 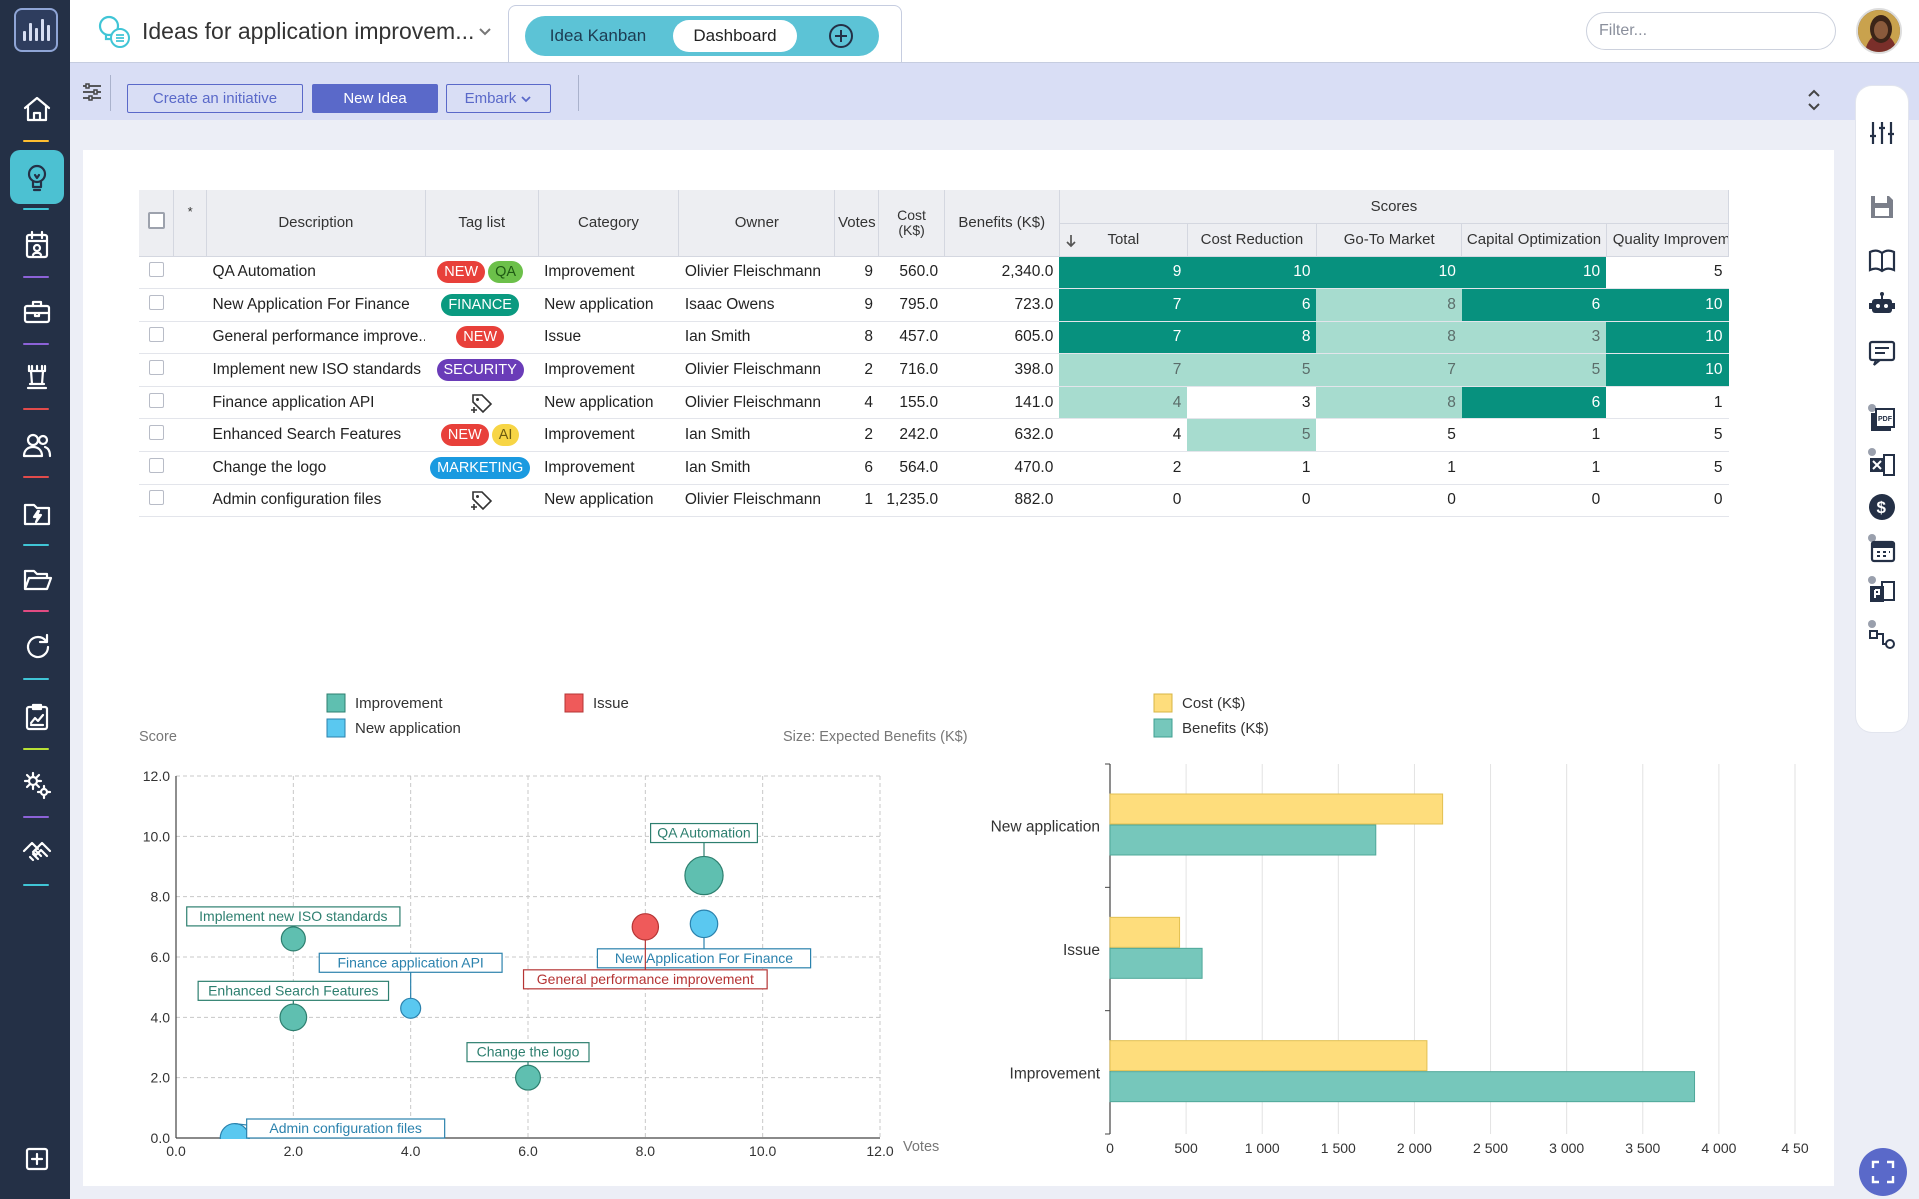 I want to click on score-cost-reduction-cell: 0, so click(x=1252, y=501).